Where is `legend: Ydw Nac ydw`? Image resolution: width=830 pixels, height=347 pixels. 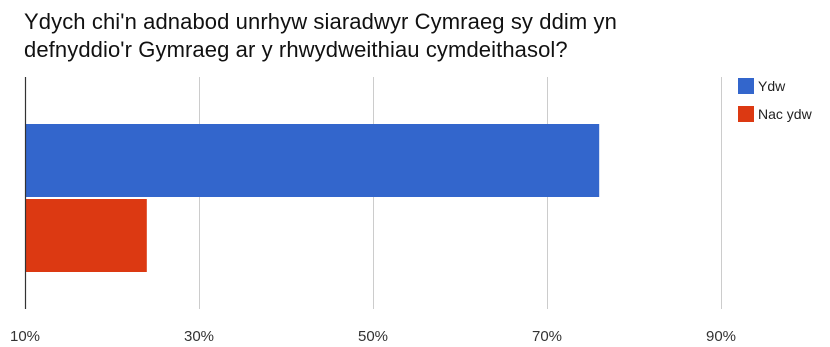
legend: Ydw Nac ydw is located at coordinates (775, 100).